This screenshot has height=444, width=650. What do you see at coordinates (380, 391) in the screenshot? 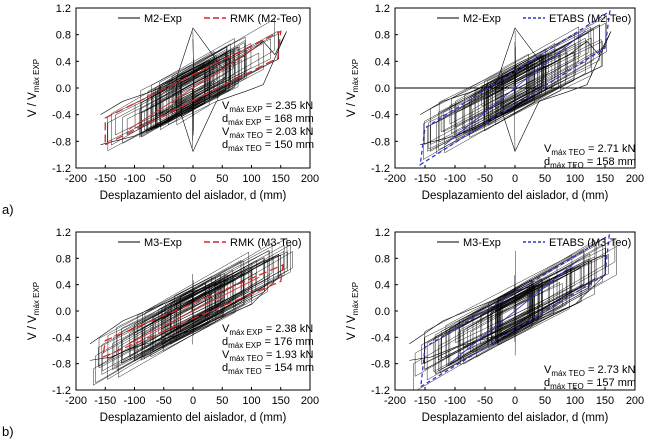
I see `y-tick-label: -1.2` at bounding box center [380, 391].